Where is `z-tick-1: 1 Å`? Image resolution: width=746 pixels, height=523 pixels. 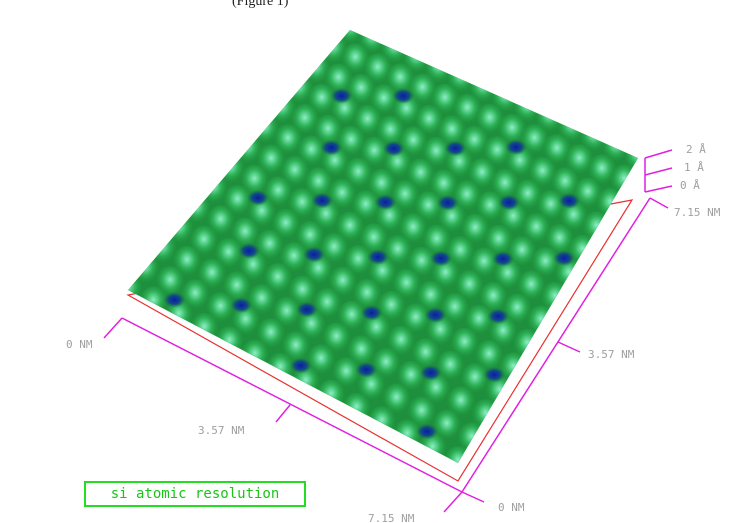 z-tick-1: 1 Å is located at coordinates (694, 167).